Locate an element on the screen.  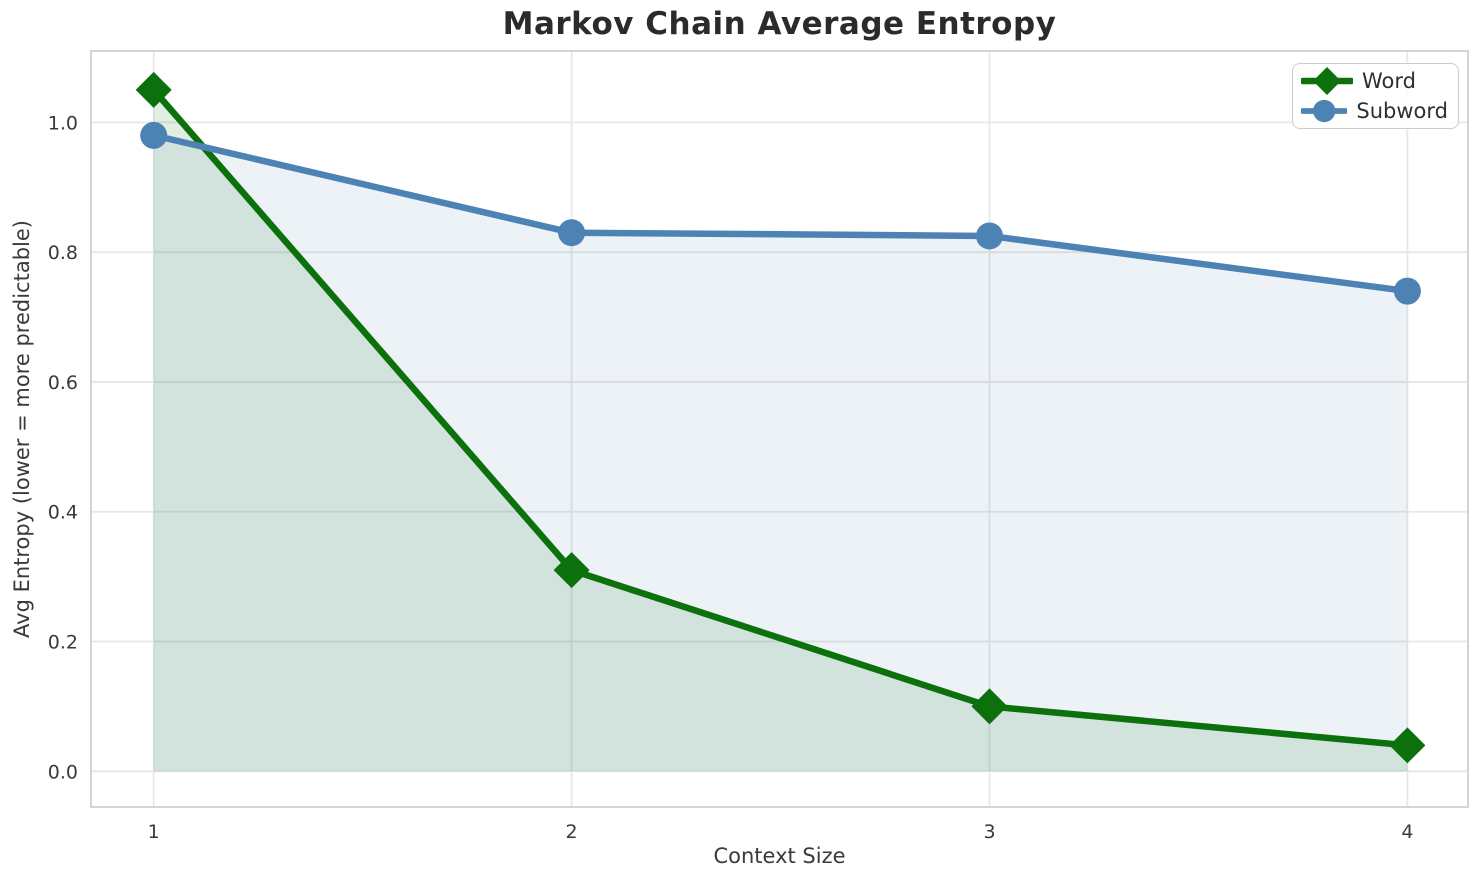
word-legend-marker-icon is located at coordinates (1327, 81).